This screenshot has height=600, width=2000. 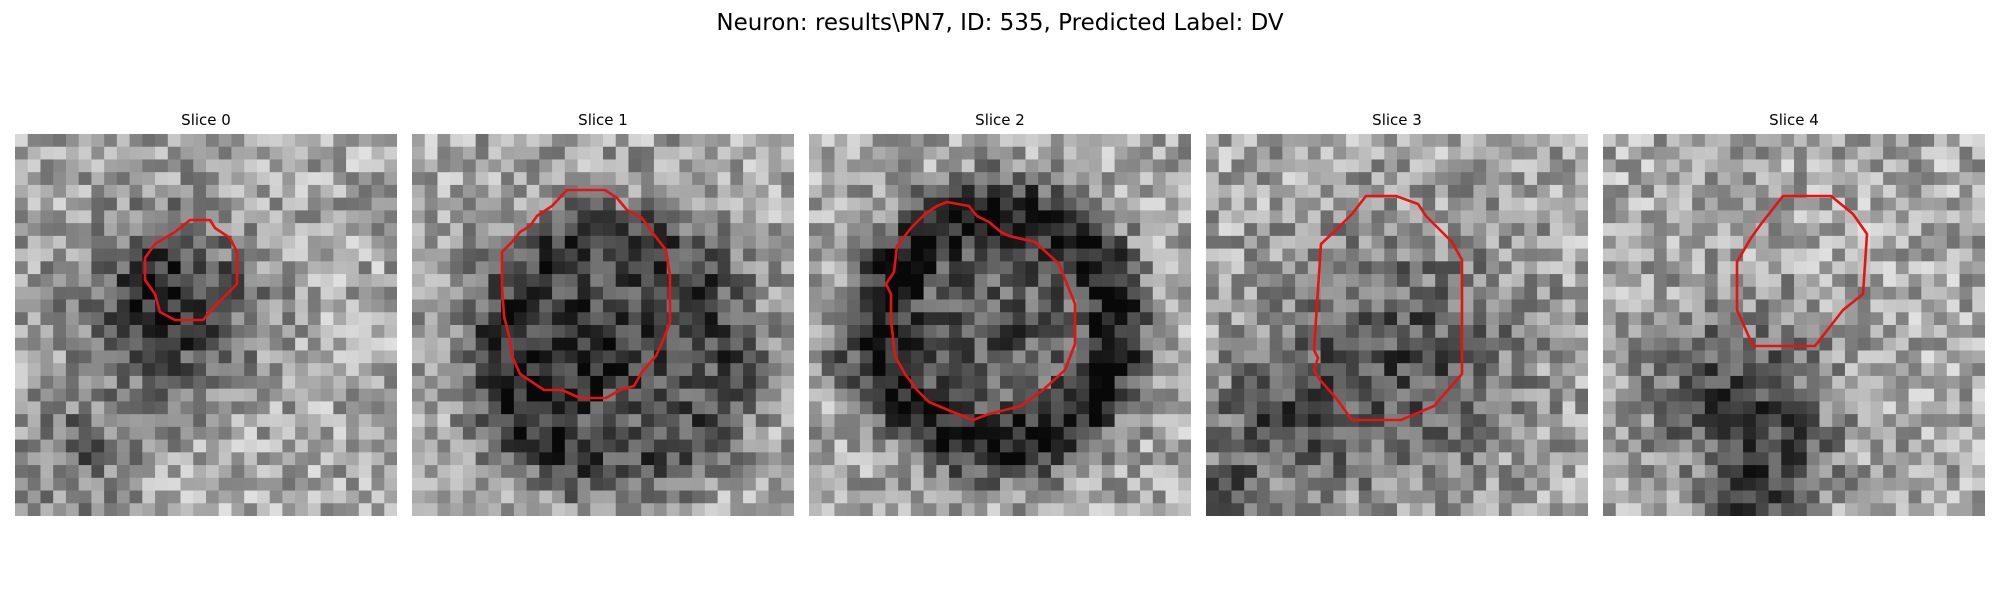 What do you see at coordinates (206, 120) in the screenshot?
I see `slice-title-0: Slice 0` at bounding box center [206, 120].